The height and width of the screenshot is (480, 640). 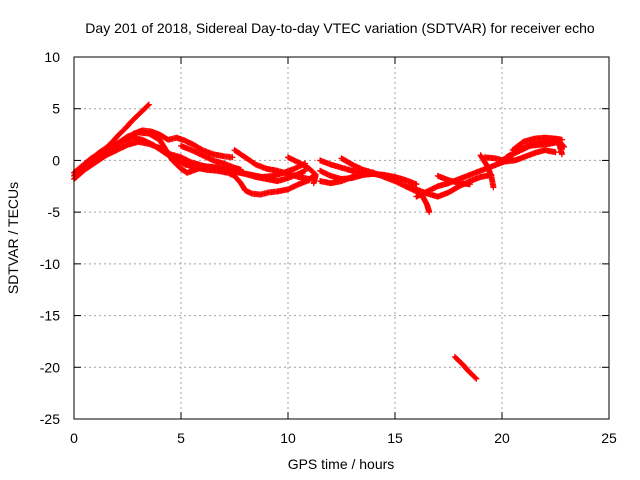 I want to click on x-tick-label: 15, so click(x=395, y=438).